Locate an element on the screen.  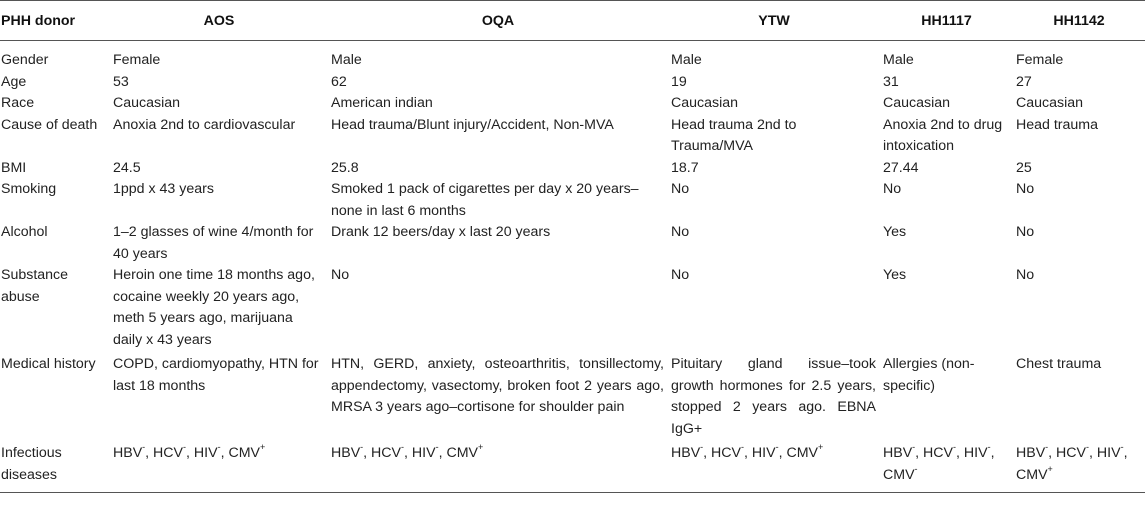
table-row-bmi: BMI 24.5 25.8 18.7 27.44 25 is located at coordinates (572, 169).